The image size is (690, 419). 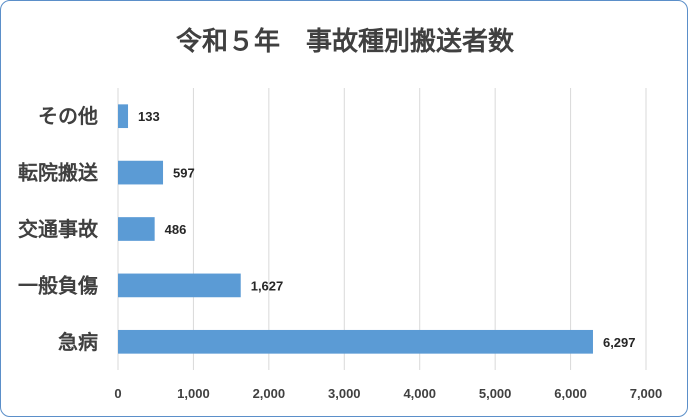 I want to click on category-label: 転院搬送, so click(x=58, y=173).